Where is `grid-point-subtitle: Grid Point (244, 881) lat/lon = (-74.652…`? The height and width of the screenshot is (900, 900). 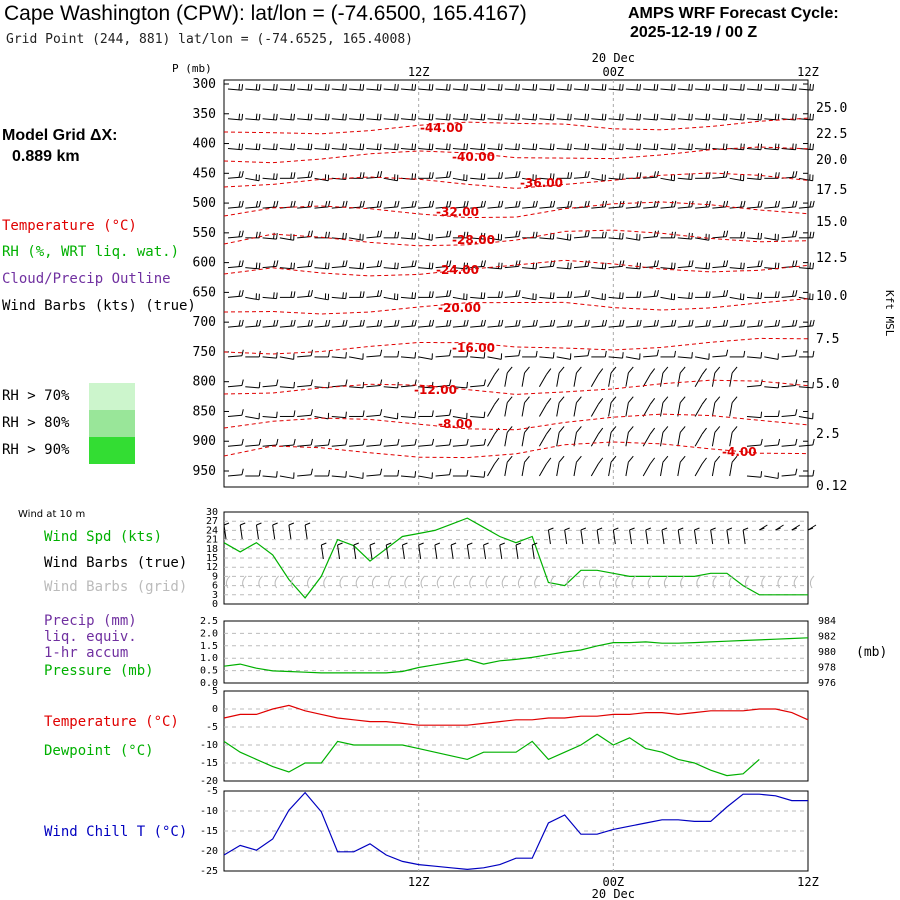 grid-point-subtitle: Grid Point (244, 881) lat/lon = (-74.652… is located at coordinates (209, 39).